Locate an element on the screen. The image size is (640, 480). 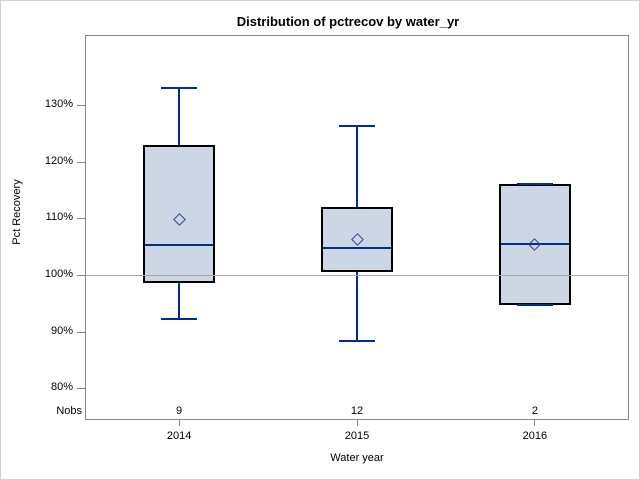
chart-title: Distribution of pctrecov by water_yr is located at coordinates (348, 21).